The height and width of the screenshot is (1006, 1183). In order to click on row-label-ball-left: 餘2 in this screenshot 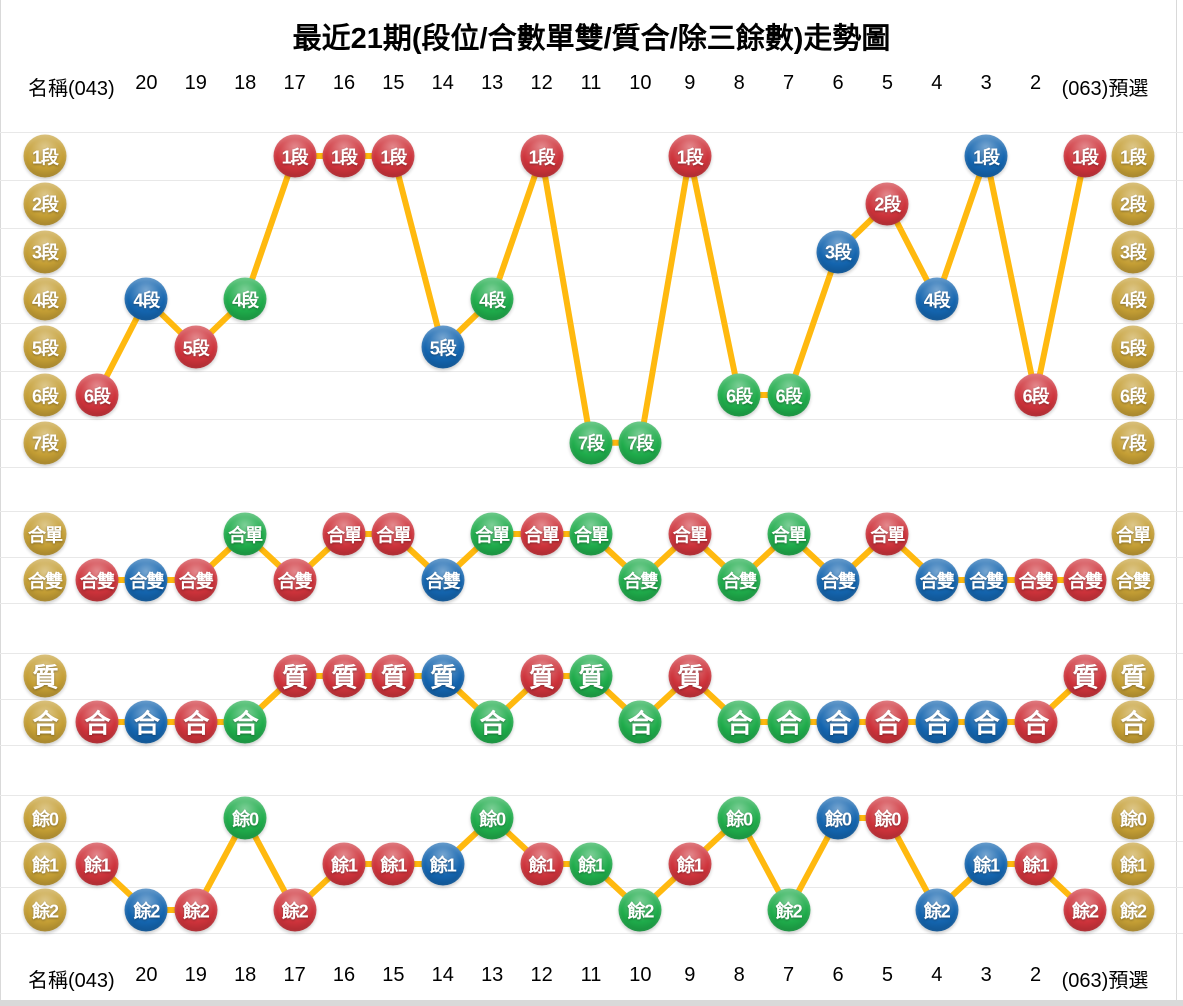, I will do `click(45, 910)`.